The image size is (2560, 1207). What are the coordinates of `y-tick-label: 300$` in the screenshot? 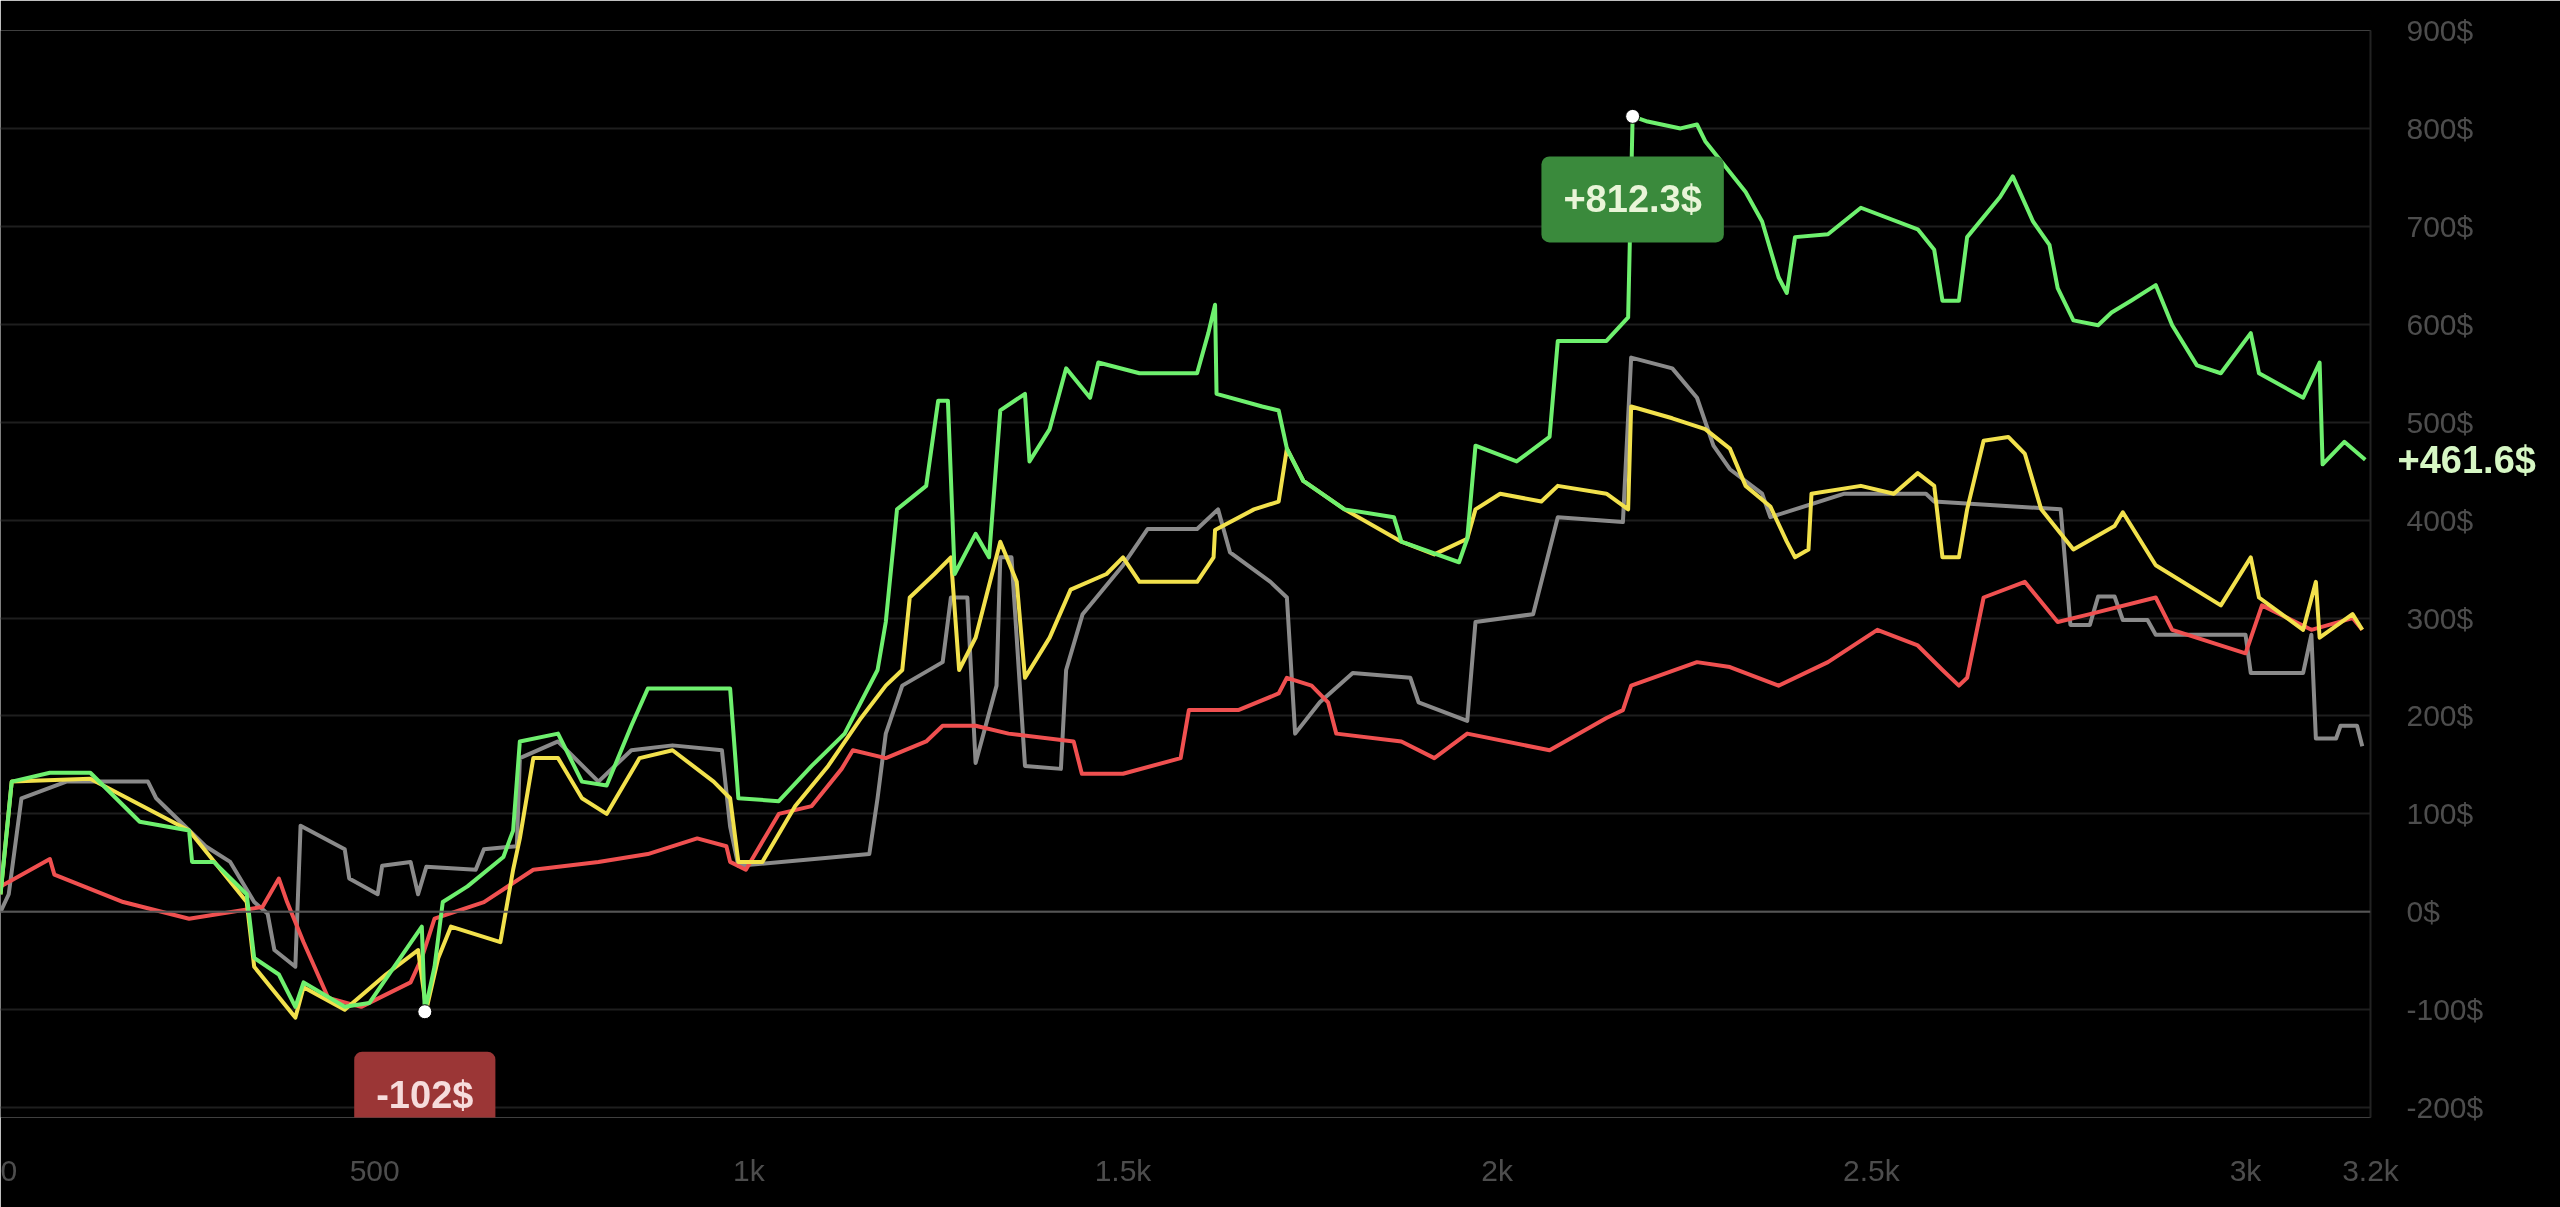 It's located at (2440, 618).